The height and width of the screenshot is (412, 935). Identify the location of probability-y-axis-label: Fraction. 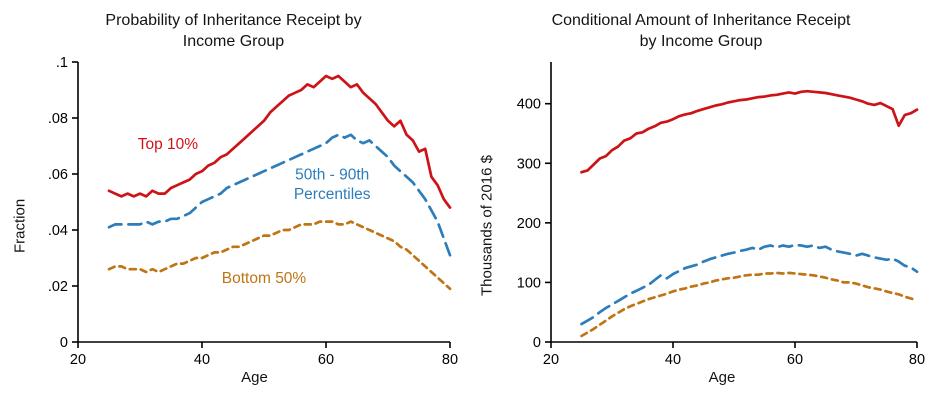
(19, 226).